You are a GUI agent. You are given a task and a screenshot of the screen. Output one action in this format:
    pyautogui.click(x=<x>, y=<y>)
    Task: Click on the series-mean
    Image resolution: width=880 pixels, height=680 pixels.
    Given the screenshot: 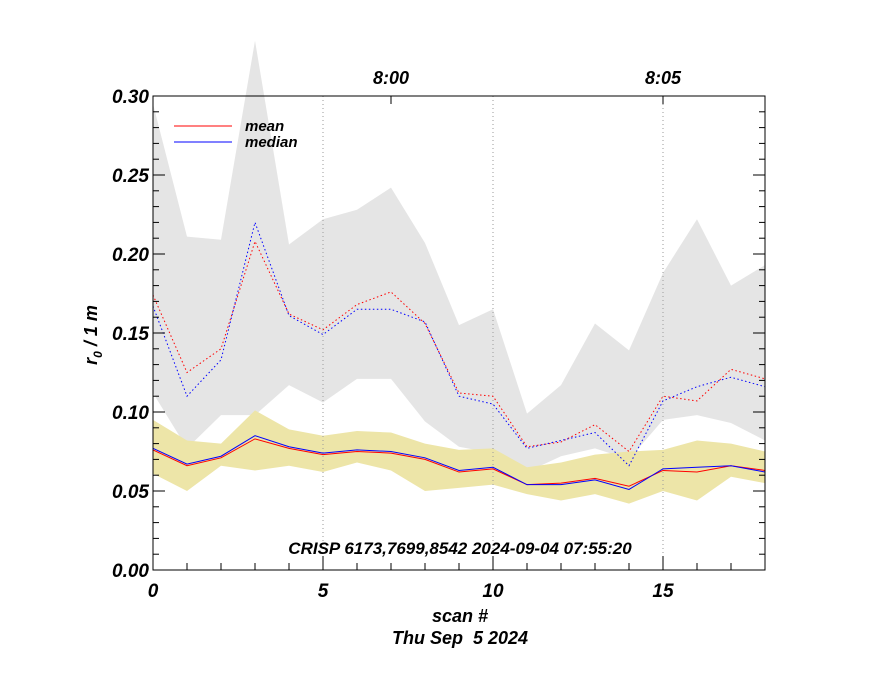 What is the action you would take?
    pyautogui.click(x=459, y=462)
    